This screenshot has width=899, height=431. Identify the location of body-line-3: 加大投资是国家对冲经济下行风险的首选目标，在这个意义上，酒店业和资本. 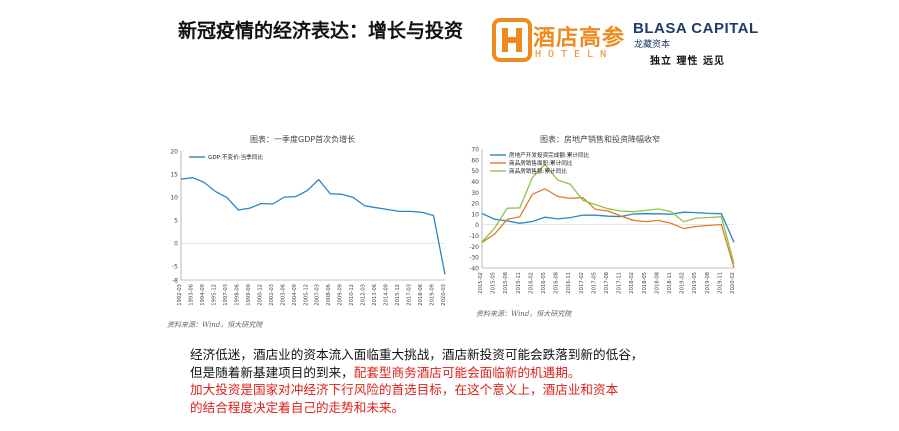
(404, 389).